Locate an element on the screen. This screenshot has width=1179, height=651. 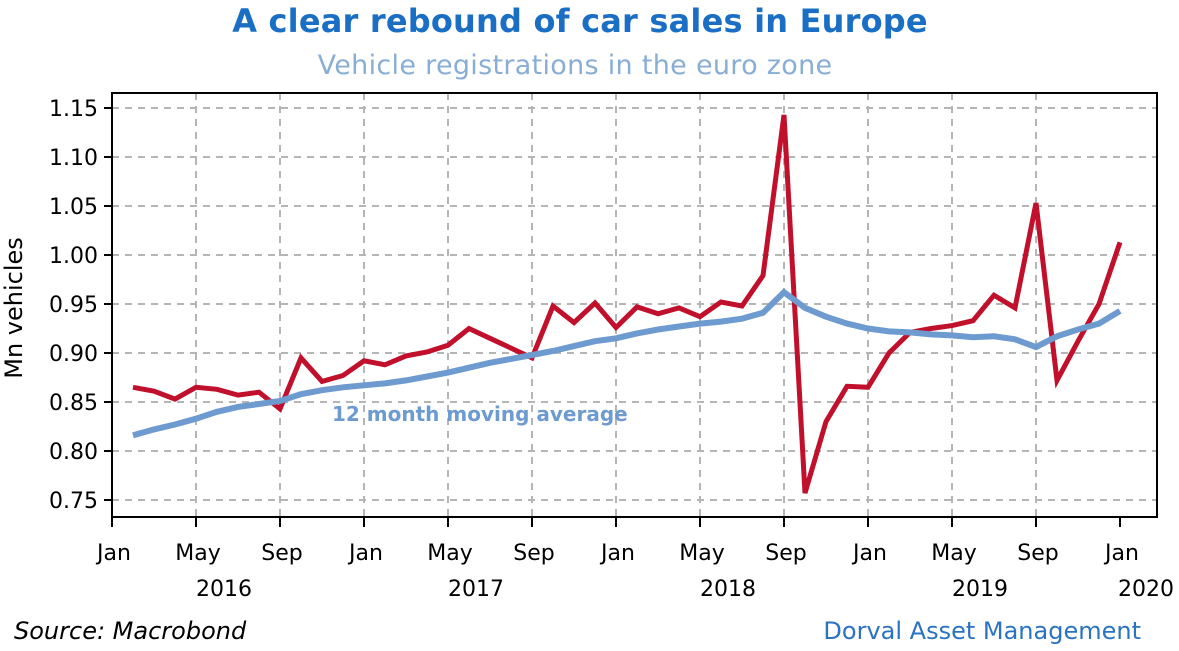
chart-subtitle: Vehicle registrations in the euro zone is located at coordinates (575, 65).